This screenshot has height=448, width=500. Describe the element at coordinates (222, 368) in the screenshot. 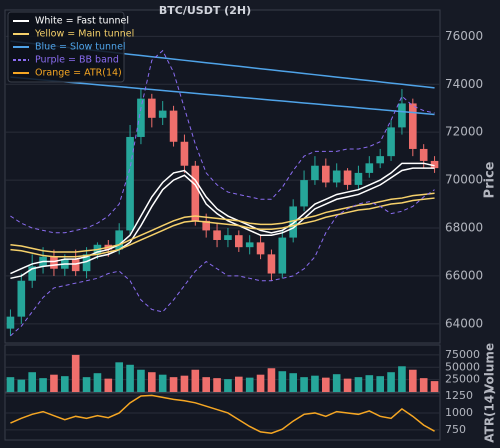

I see `volume-panel` at that location.